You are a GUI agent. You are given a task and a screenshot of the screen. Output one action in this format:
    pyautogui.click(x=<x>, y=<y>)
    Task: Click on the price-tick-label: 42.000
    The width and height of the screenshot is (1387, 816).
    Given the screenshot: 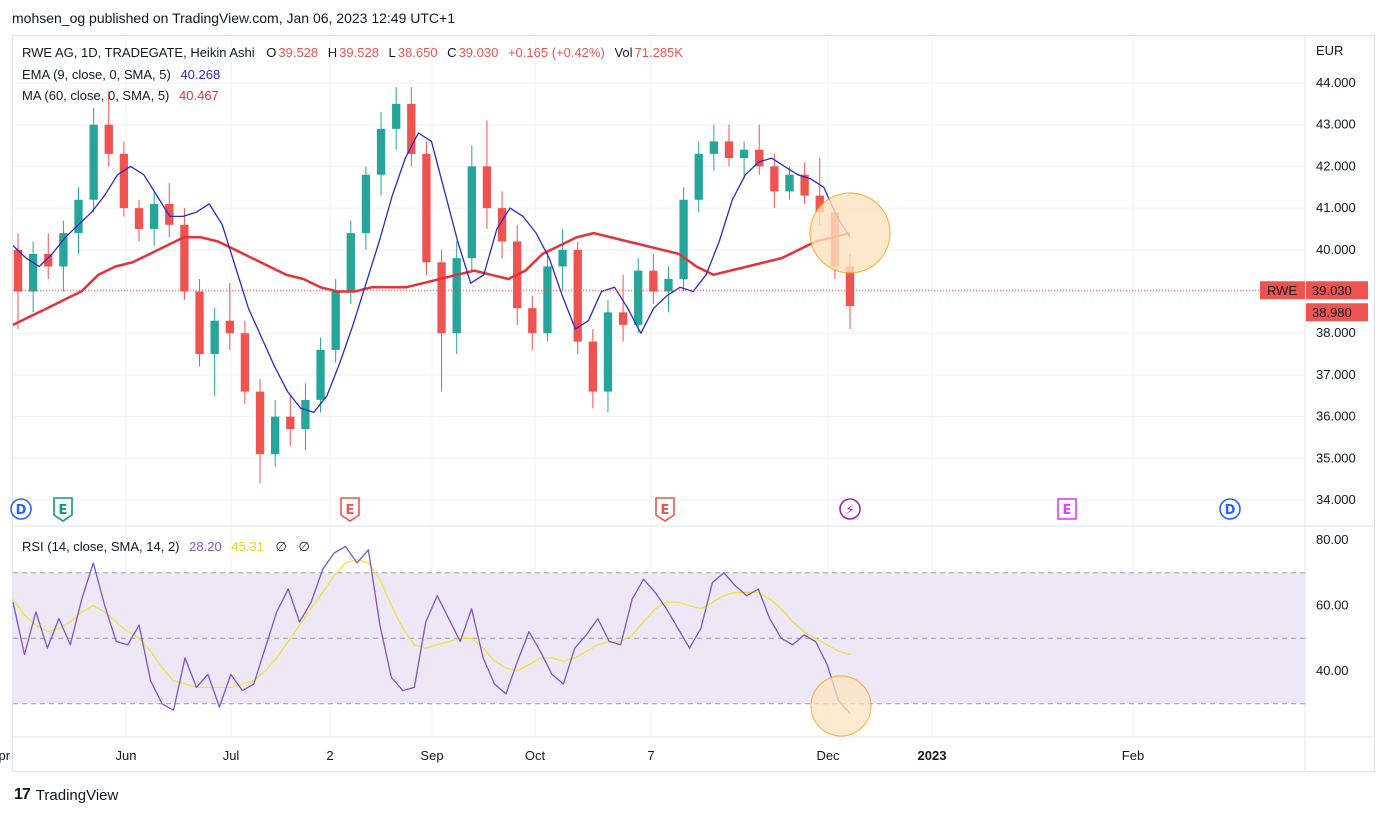 What is the action you would take?
    pyautogui.click(x=1336, y=165)
    